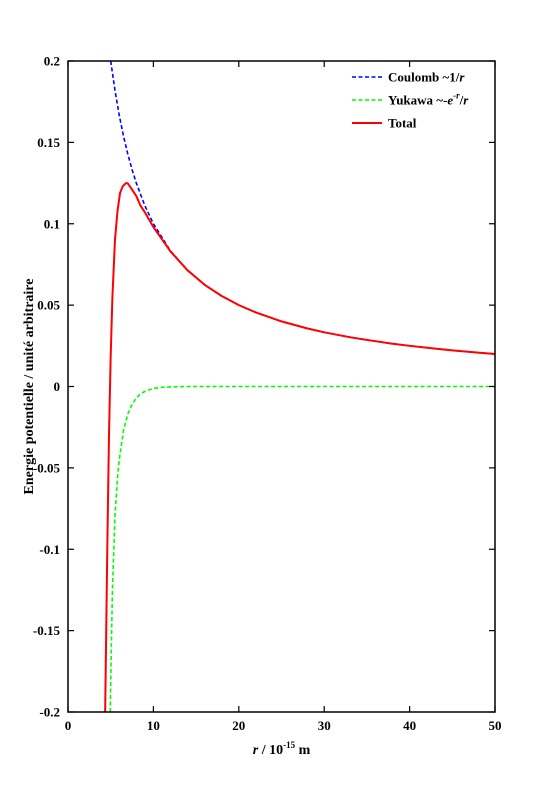 This screenshot has width=548, height=800. I want to click on legend-entry-2: Total, so click(402, 123).